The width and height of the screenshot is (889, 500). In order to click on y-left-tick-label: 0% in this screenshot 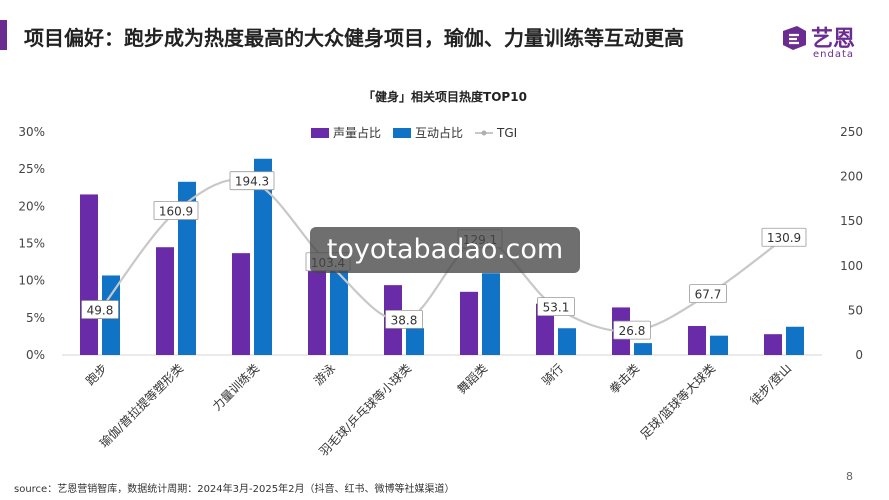, I will do `click(35, 355)`.